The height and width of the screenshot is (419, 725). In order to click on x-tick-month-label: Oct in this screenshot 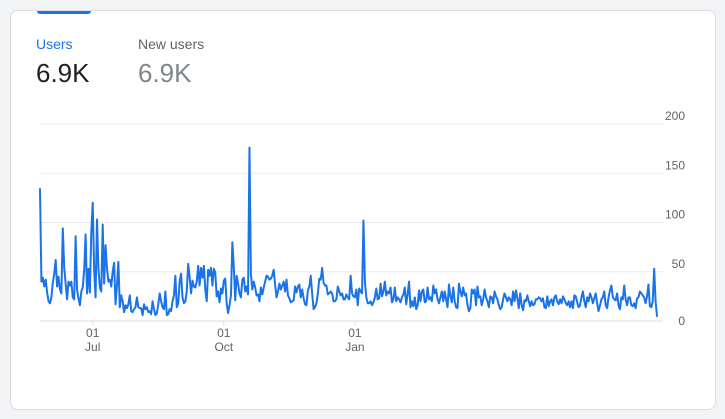, I will do `click(223, 347)`.